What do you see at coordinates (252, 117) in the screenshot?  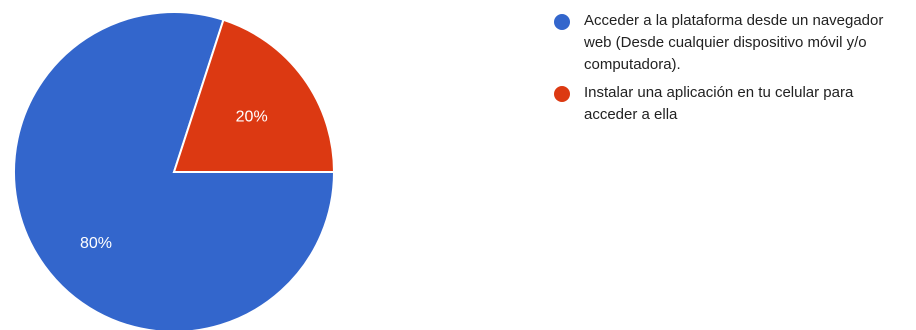 I see `slice-label-app: 20%` at bounding box center [252, 117].